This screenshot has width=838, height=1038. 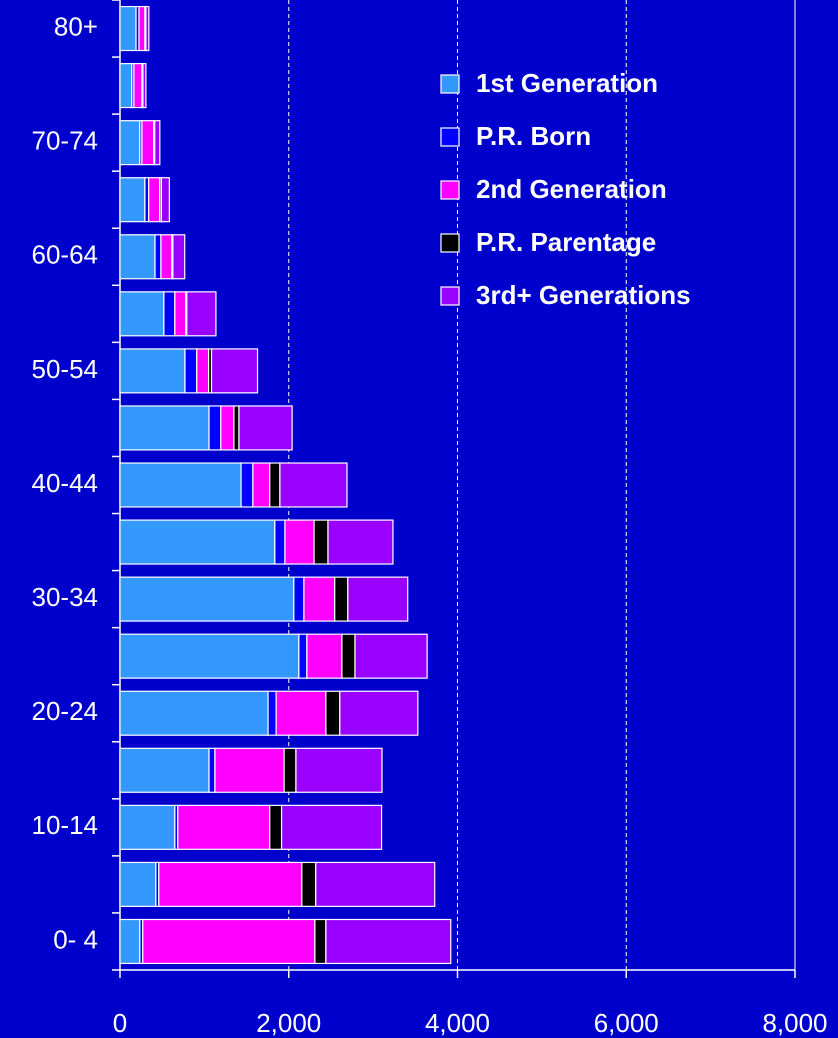 What do you see at coordinates (65, 255) in the screenshot?
I see `y-tick-label: 60-64` at bounding box center [65, 255].